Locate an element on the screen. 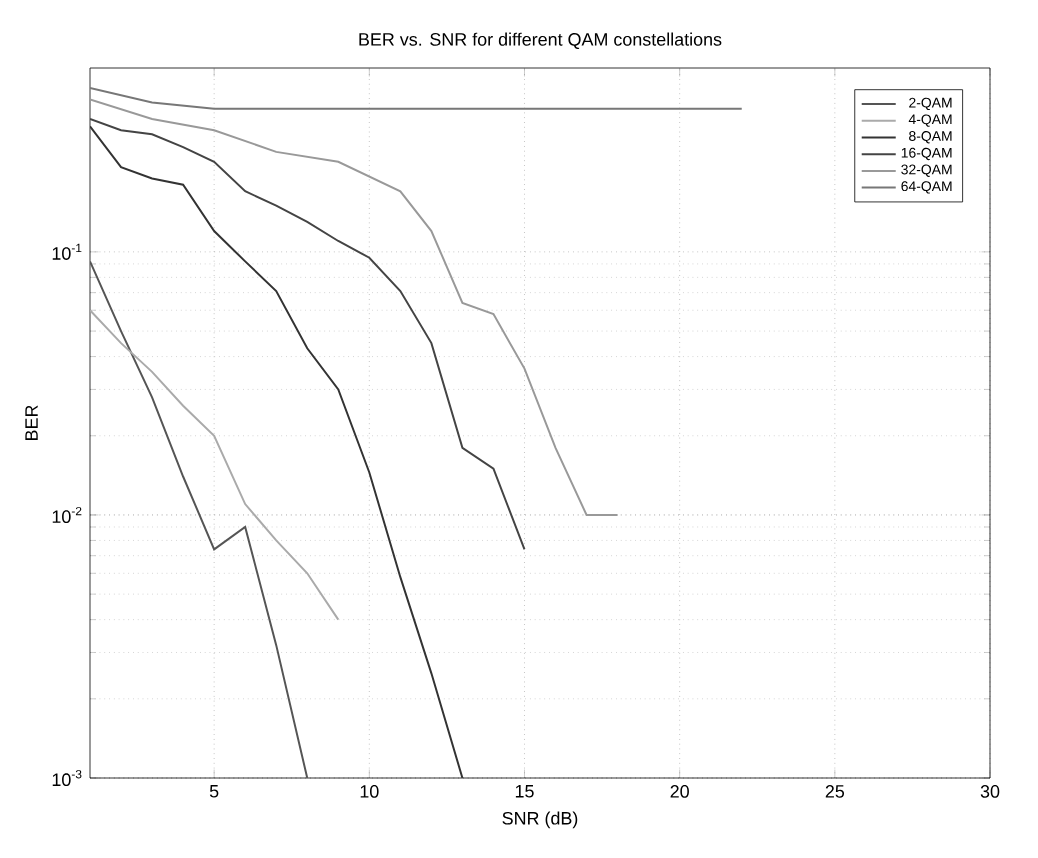  x-tick-label: 20 is located at coordinates (679, 791).